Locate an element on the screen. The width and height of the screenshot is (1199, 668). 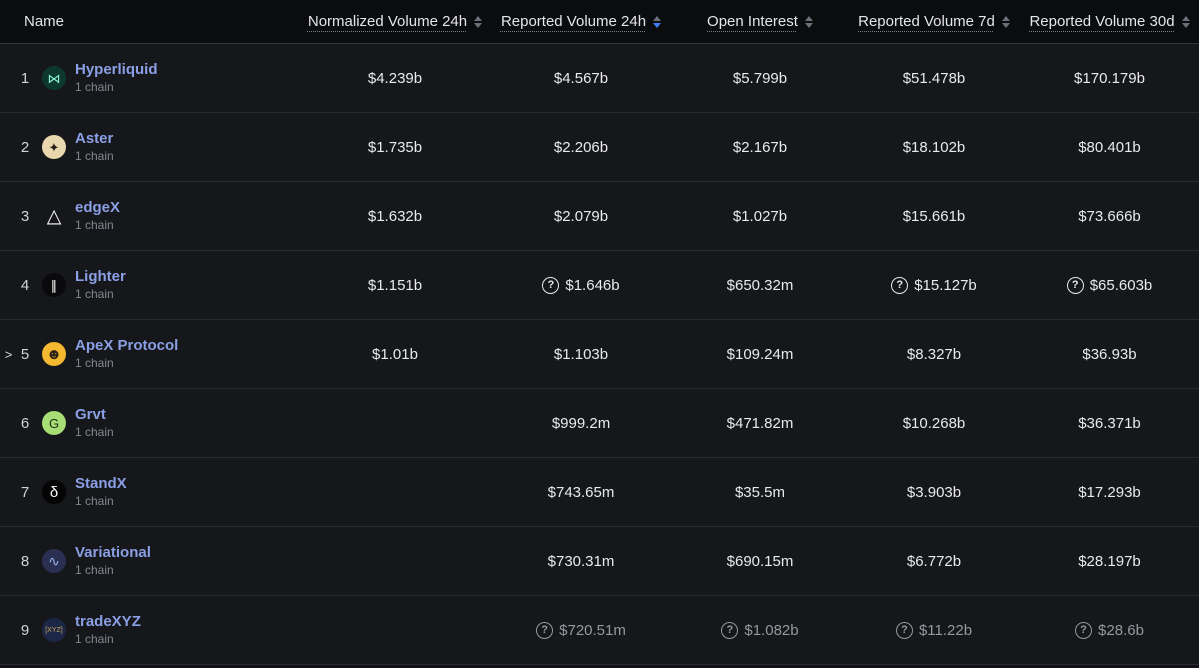
cell-value: $10.268b is located at coordinates (934, 423).